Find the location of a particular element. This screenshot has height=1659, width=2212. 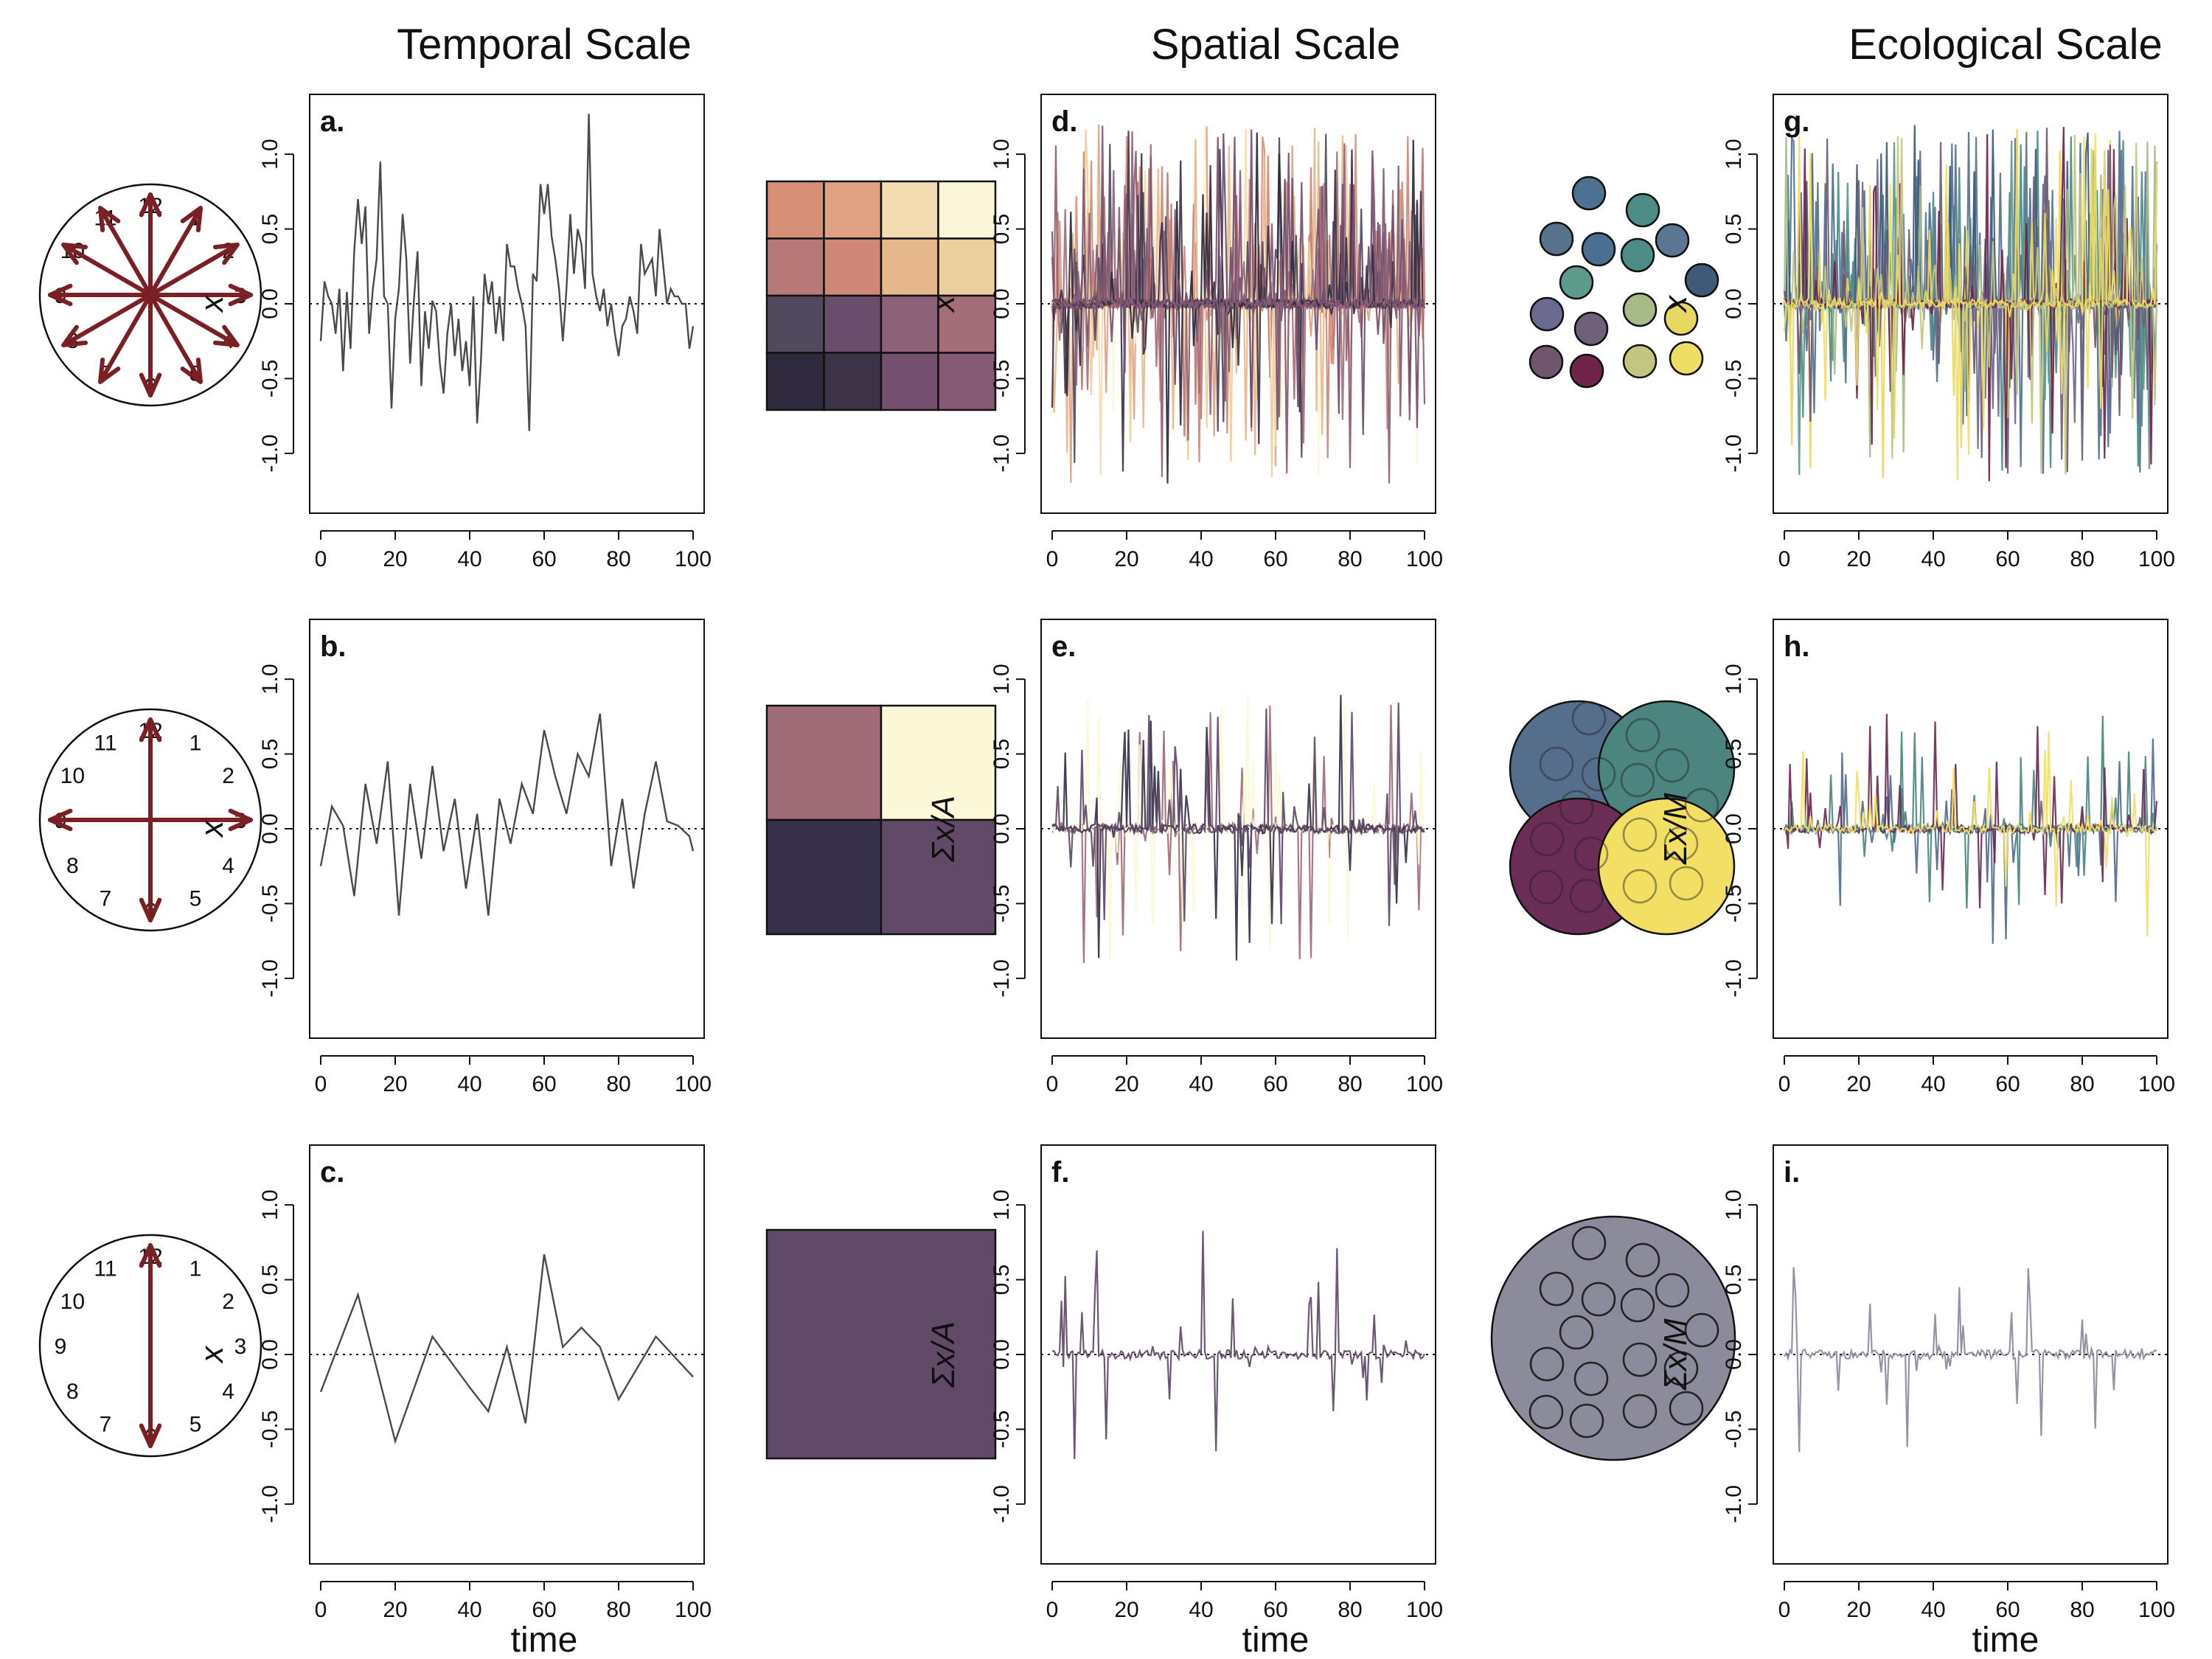

eco-community-groups is located at coordinates (1622, 818).